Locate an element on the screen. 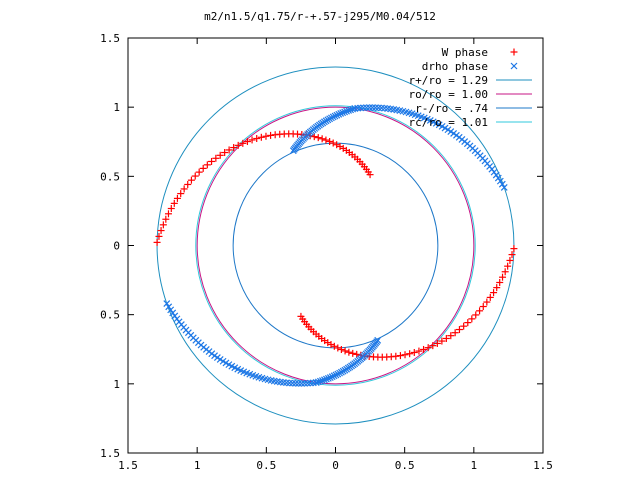 The width and height of the screenshot is (640, 480). x-tick-label: 0.5 is located at coordinates (405, 465).